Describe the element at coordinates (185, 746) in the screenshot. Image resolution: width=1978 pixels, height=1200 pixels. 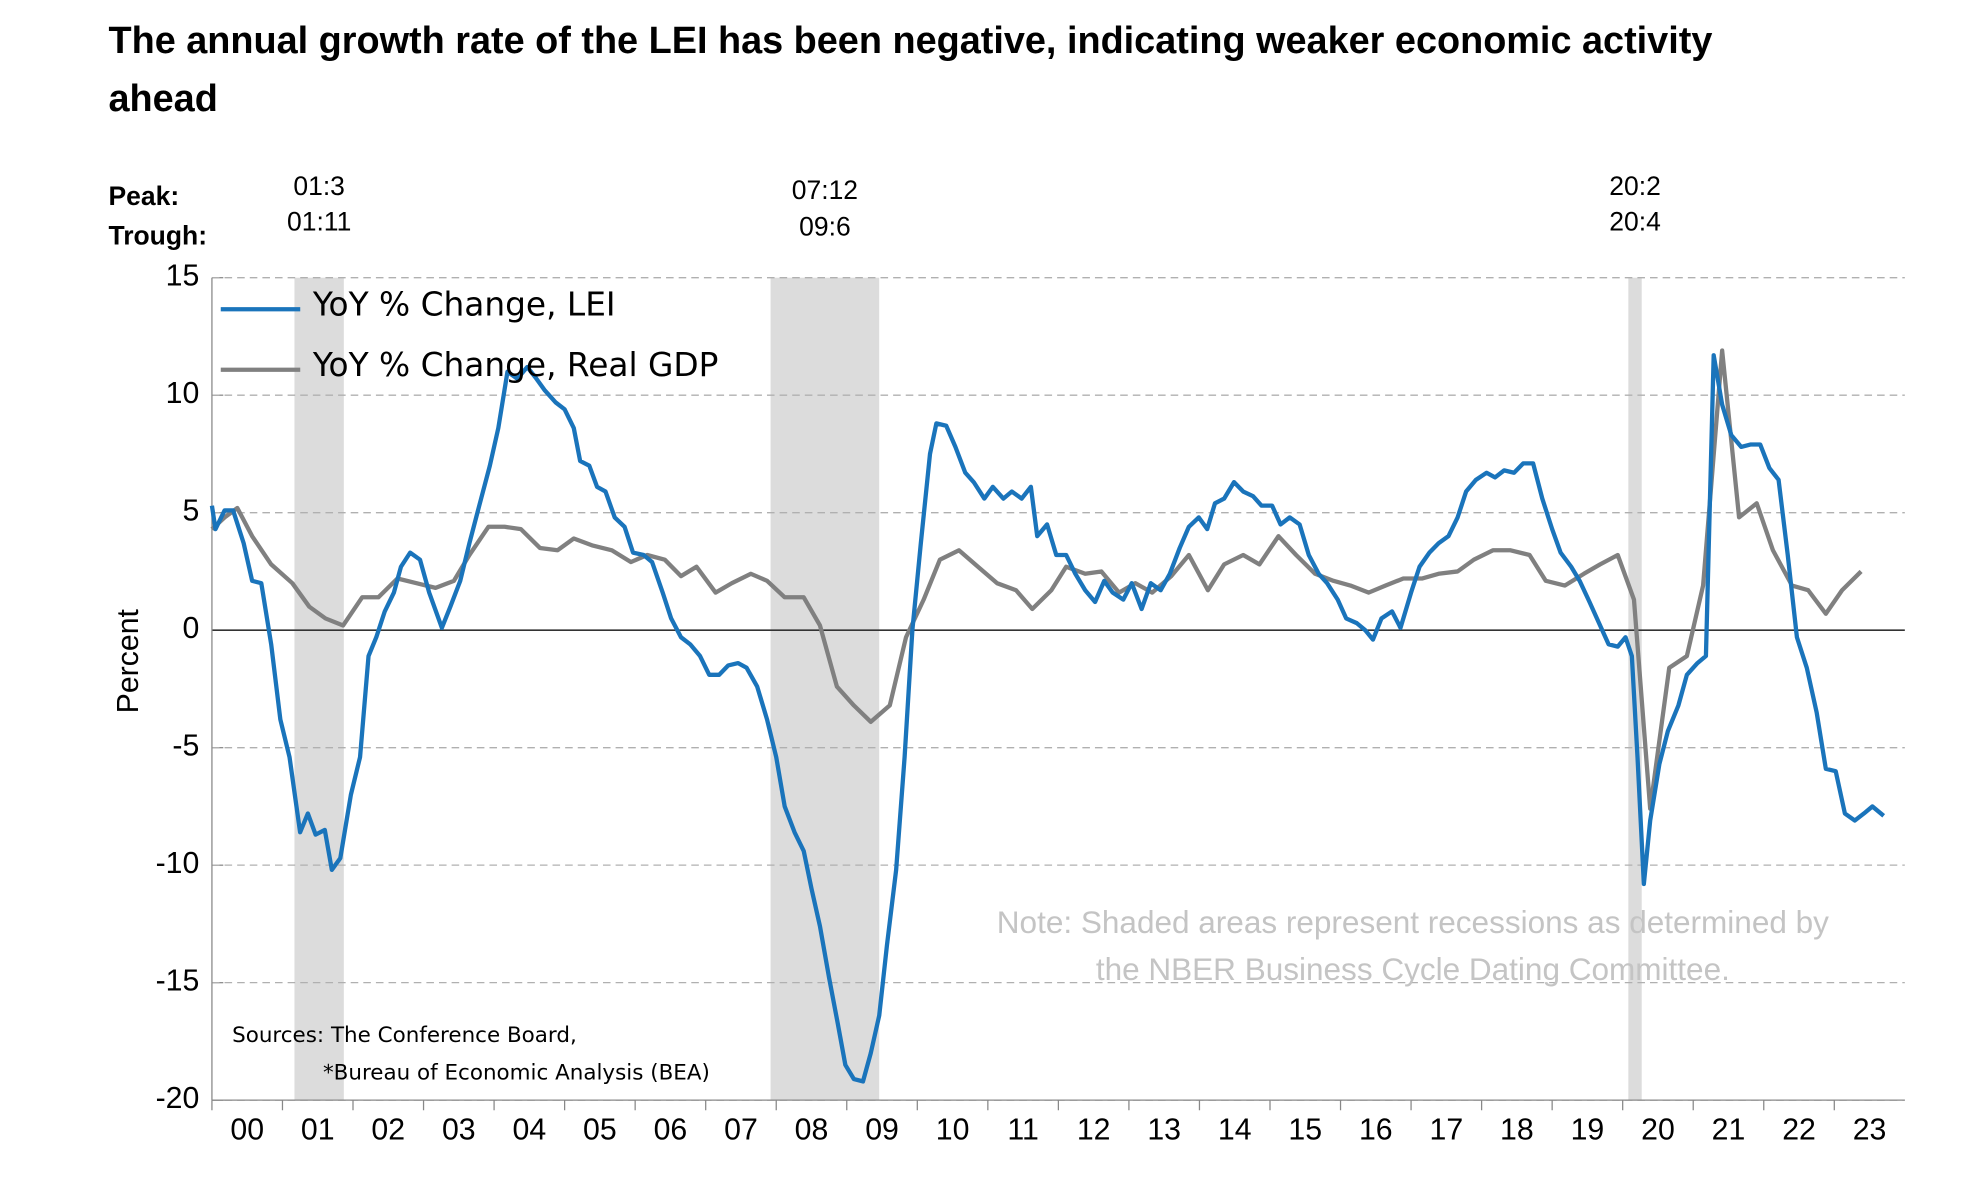
I see `y-tick-label: -5` at that location.